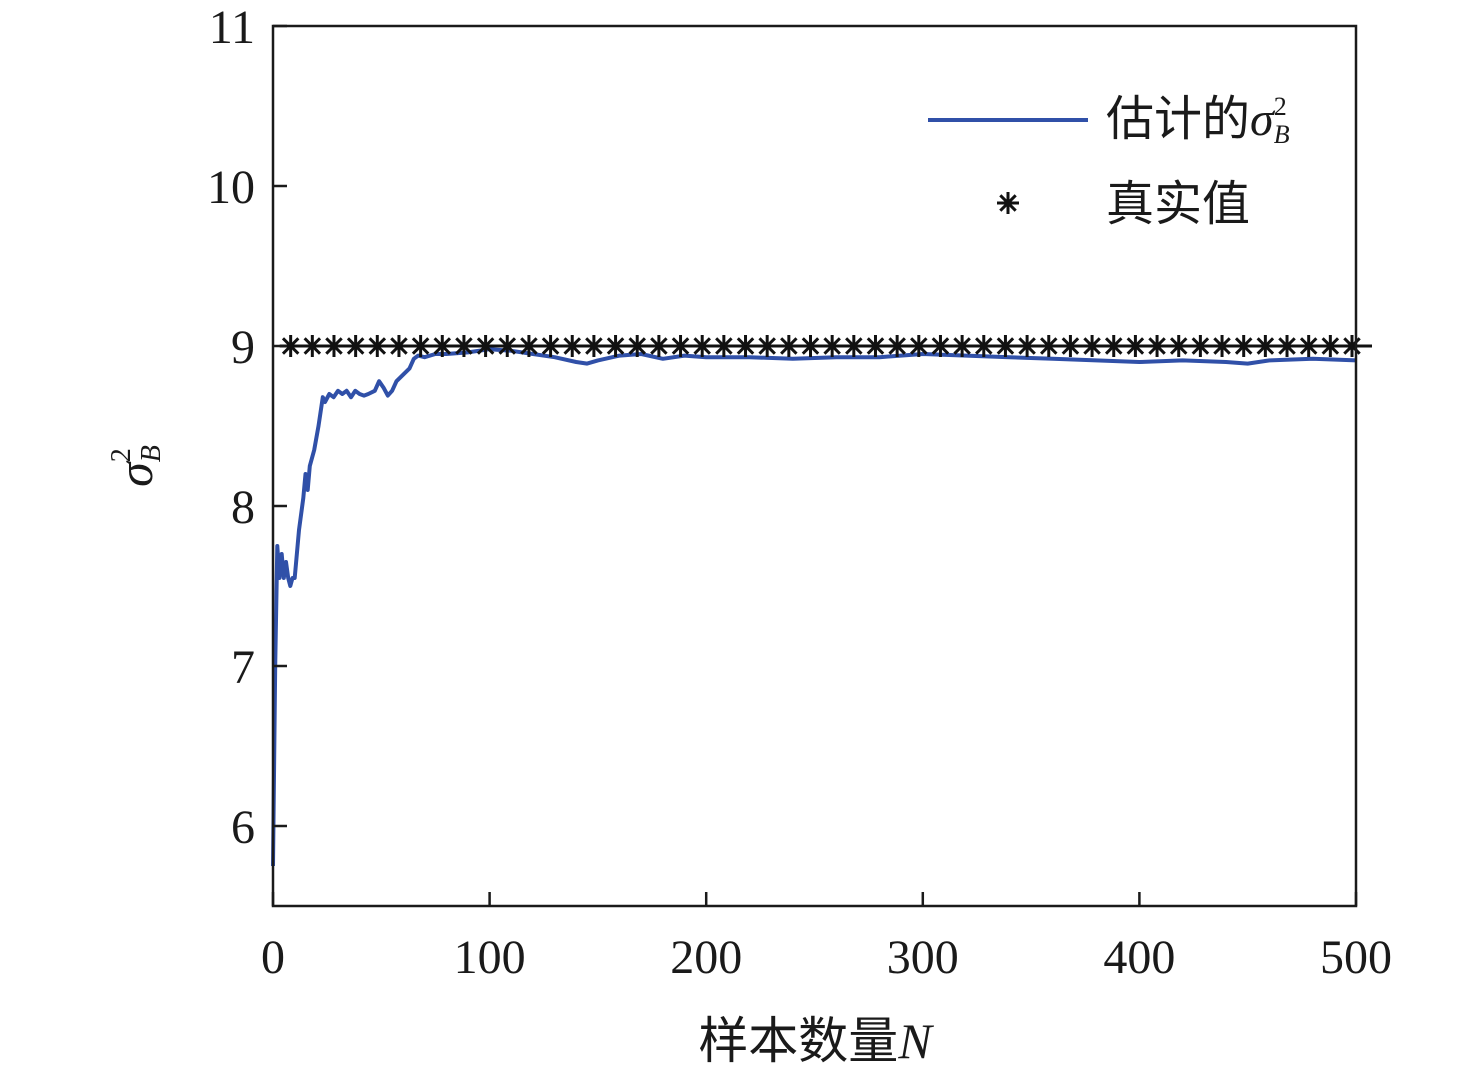 The height and width of the screenshot is (1079, 1476). What do you see at coordinates (243, 507) in the screenshot?
I see `y-tick-label: 8` at bounding box center [243, 507].